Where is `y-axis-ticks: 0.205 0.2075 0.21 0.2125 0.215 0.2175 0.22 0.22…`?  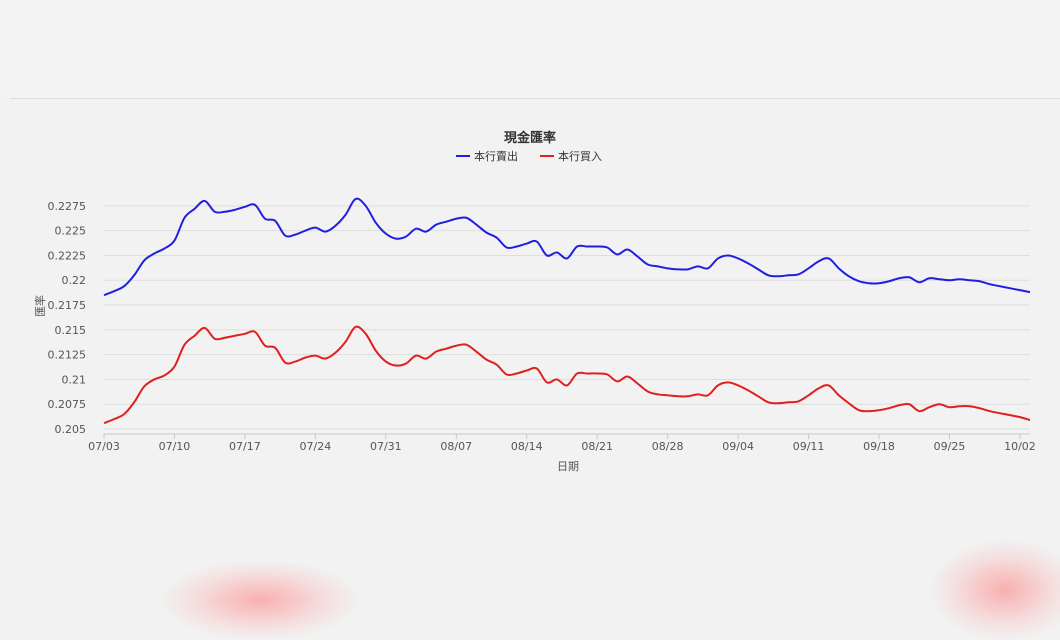
y-axis-ticks: 0.205 0.2075 0.21 0.2125 0.215 0.2175 0.22 0.22… is located at coordinates (67, 318).